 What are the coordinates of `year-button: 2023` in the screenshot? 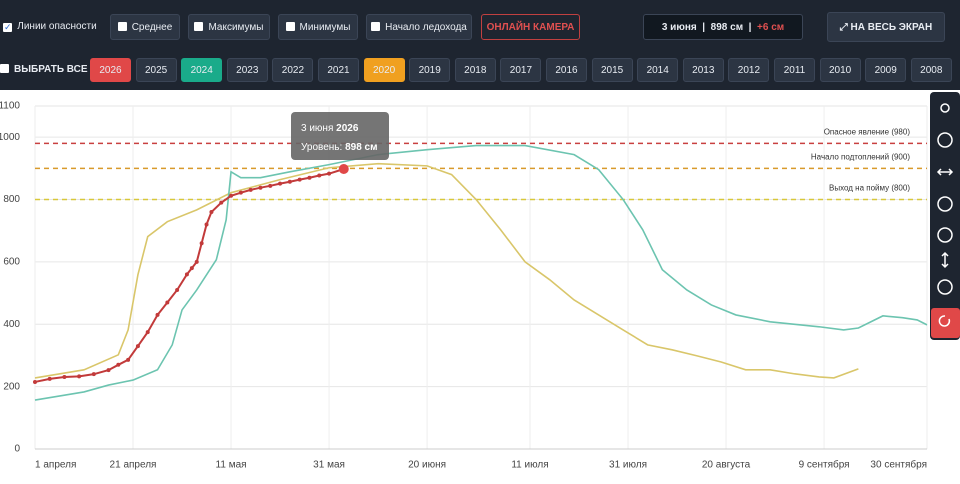 It's located at (247, 70).